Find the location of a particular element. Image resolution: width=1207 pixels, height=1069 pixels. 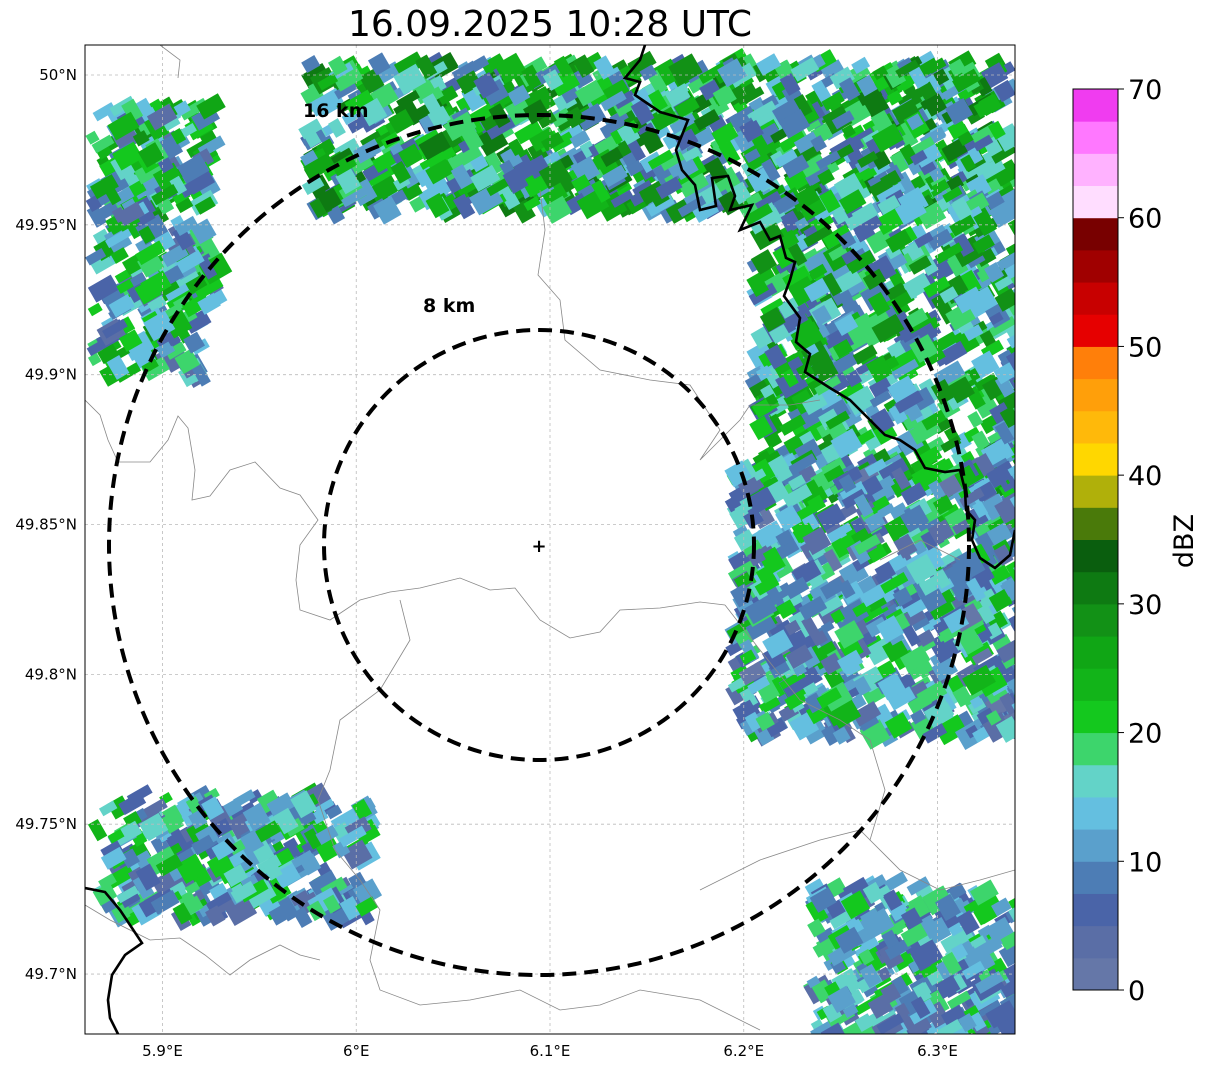

y-tick-label: 50°N is located at coordinates (58, 75).